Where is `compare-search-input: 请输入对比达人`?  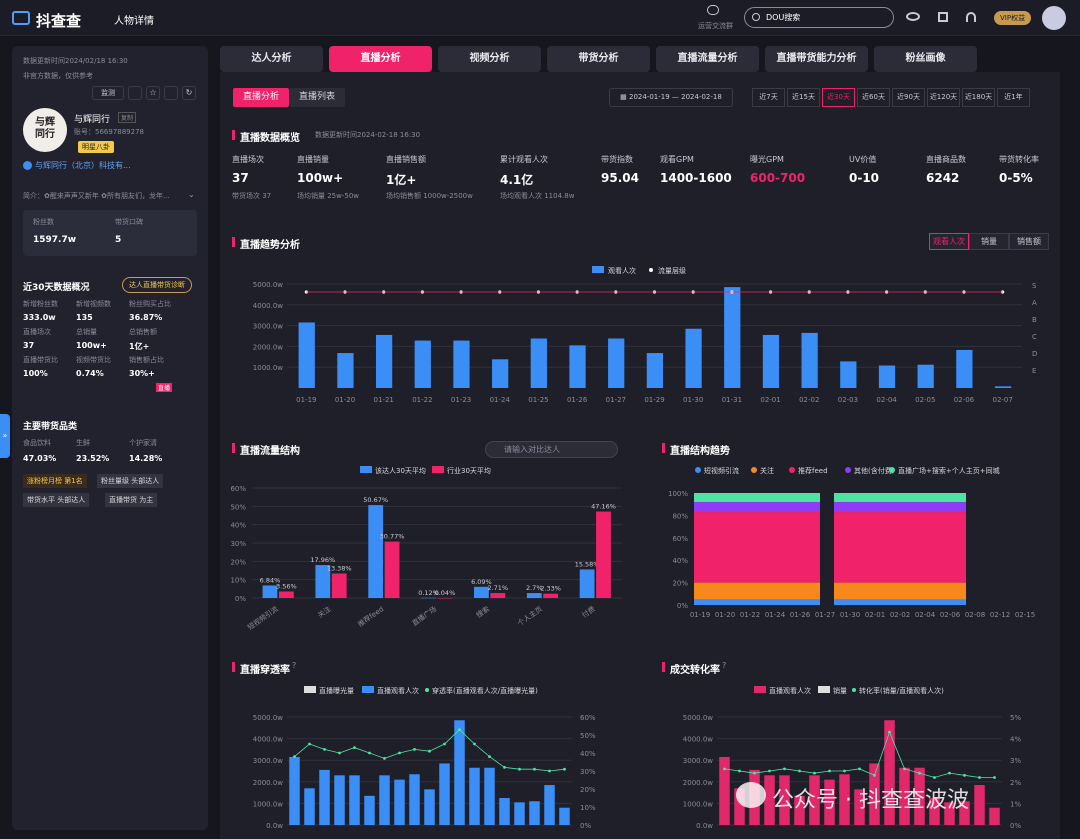 compare-search-input: 请输入对比达人 is located at coordinates (551, 449).